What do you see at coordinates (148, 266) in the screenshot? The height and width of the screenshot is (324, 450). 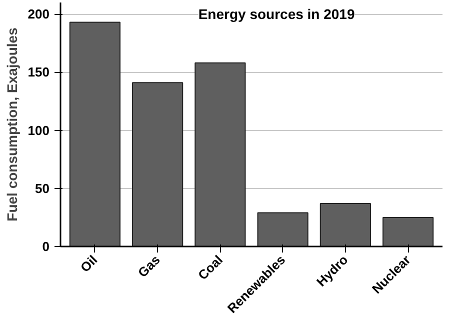 I see `x-tick-label: Gas` at bounding box center [148, 266].